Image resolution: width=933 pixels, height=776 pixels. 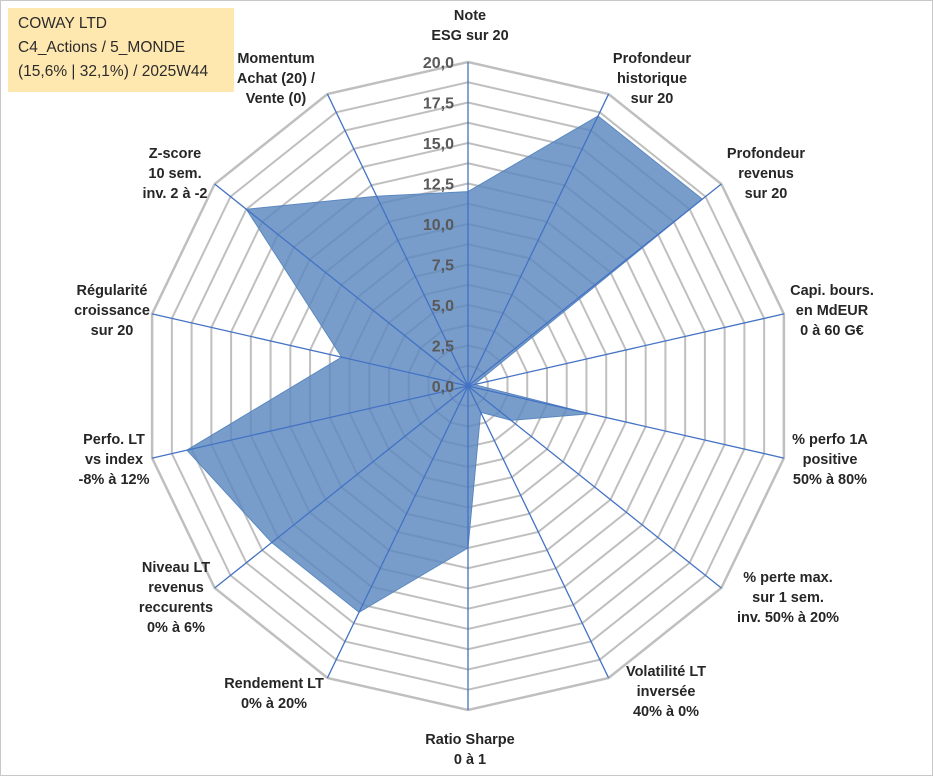 What do you see at coordinates (788, 598) in the screenshot?
I see `axis-label: % perte max. sur 1 sem. inv. 50% à 20%` at bounding box center [788, 598].